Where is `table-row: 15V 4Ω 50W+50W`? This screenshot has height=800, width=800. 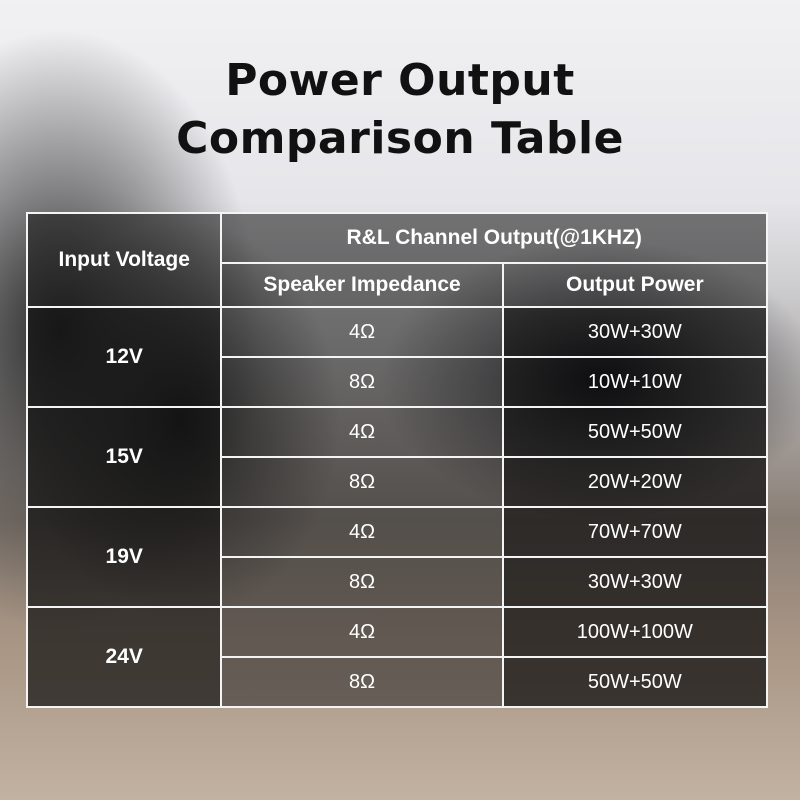
table-row: 15V 4Ω 50W+50W is located at coordinates (397, 457).